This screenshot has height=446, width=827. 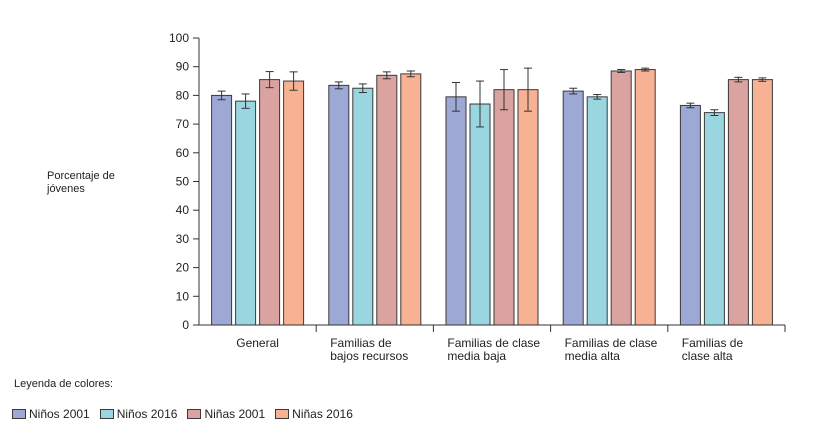 What do you see at coordinates (476, 356) in the screenshot?
I see `x-tick-label: media baja` at bounding box center [476, 356].